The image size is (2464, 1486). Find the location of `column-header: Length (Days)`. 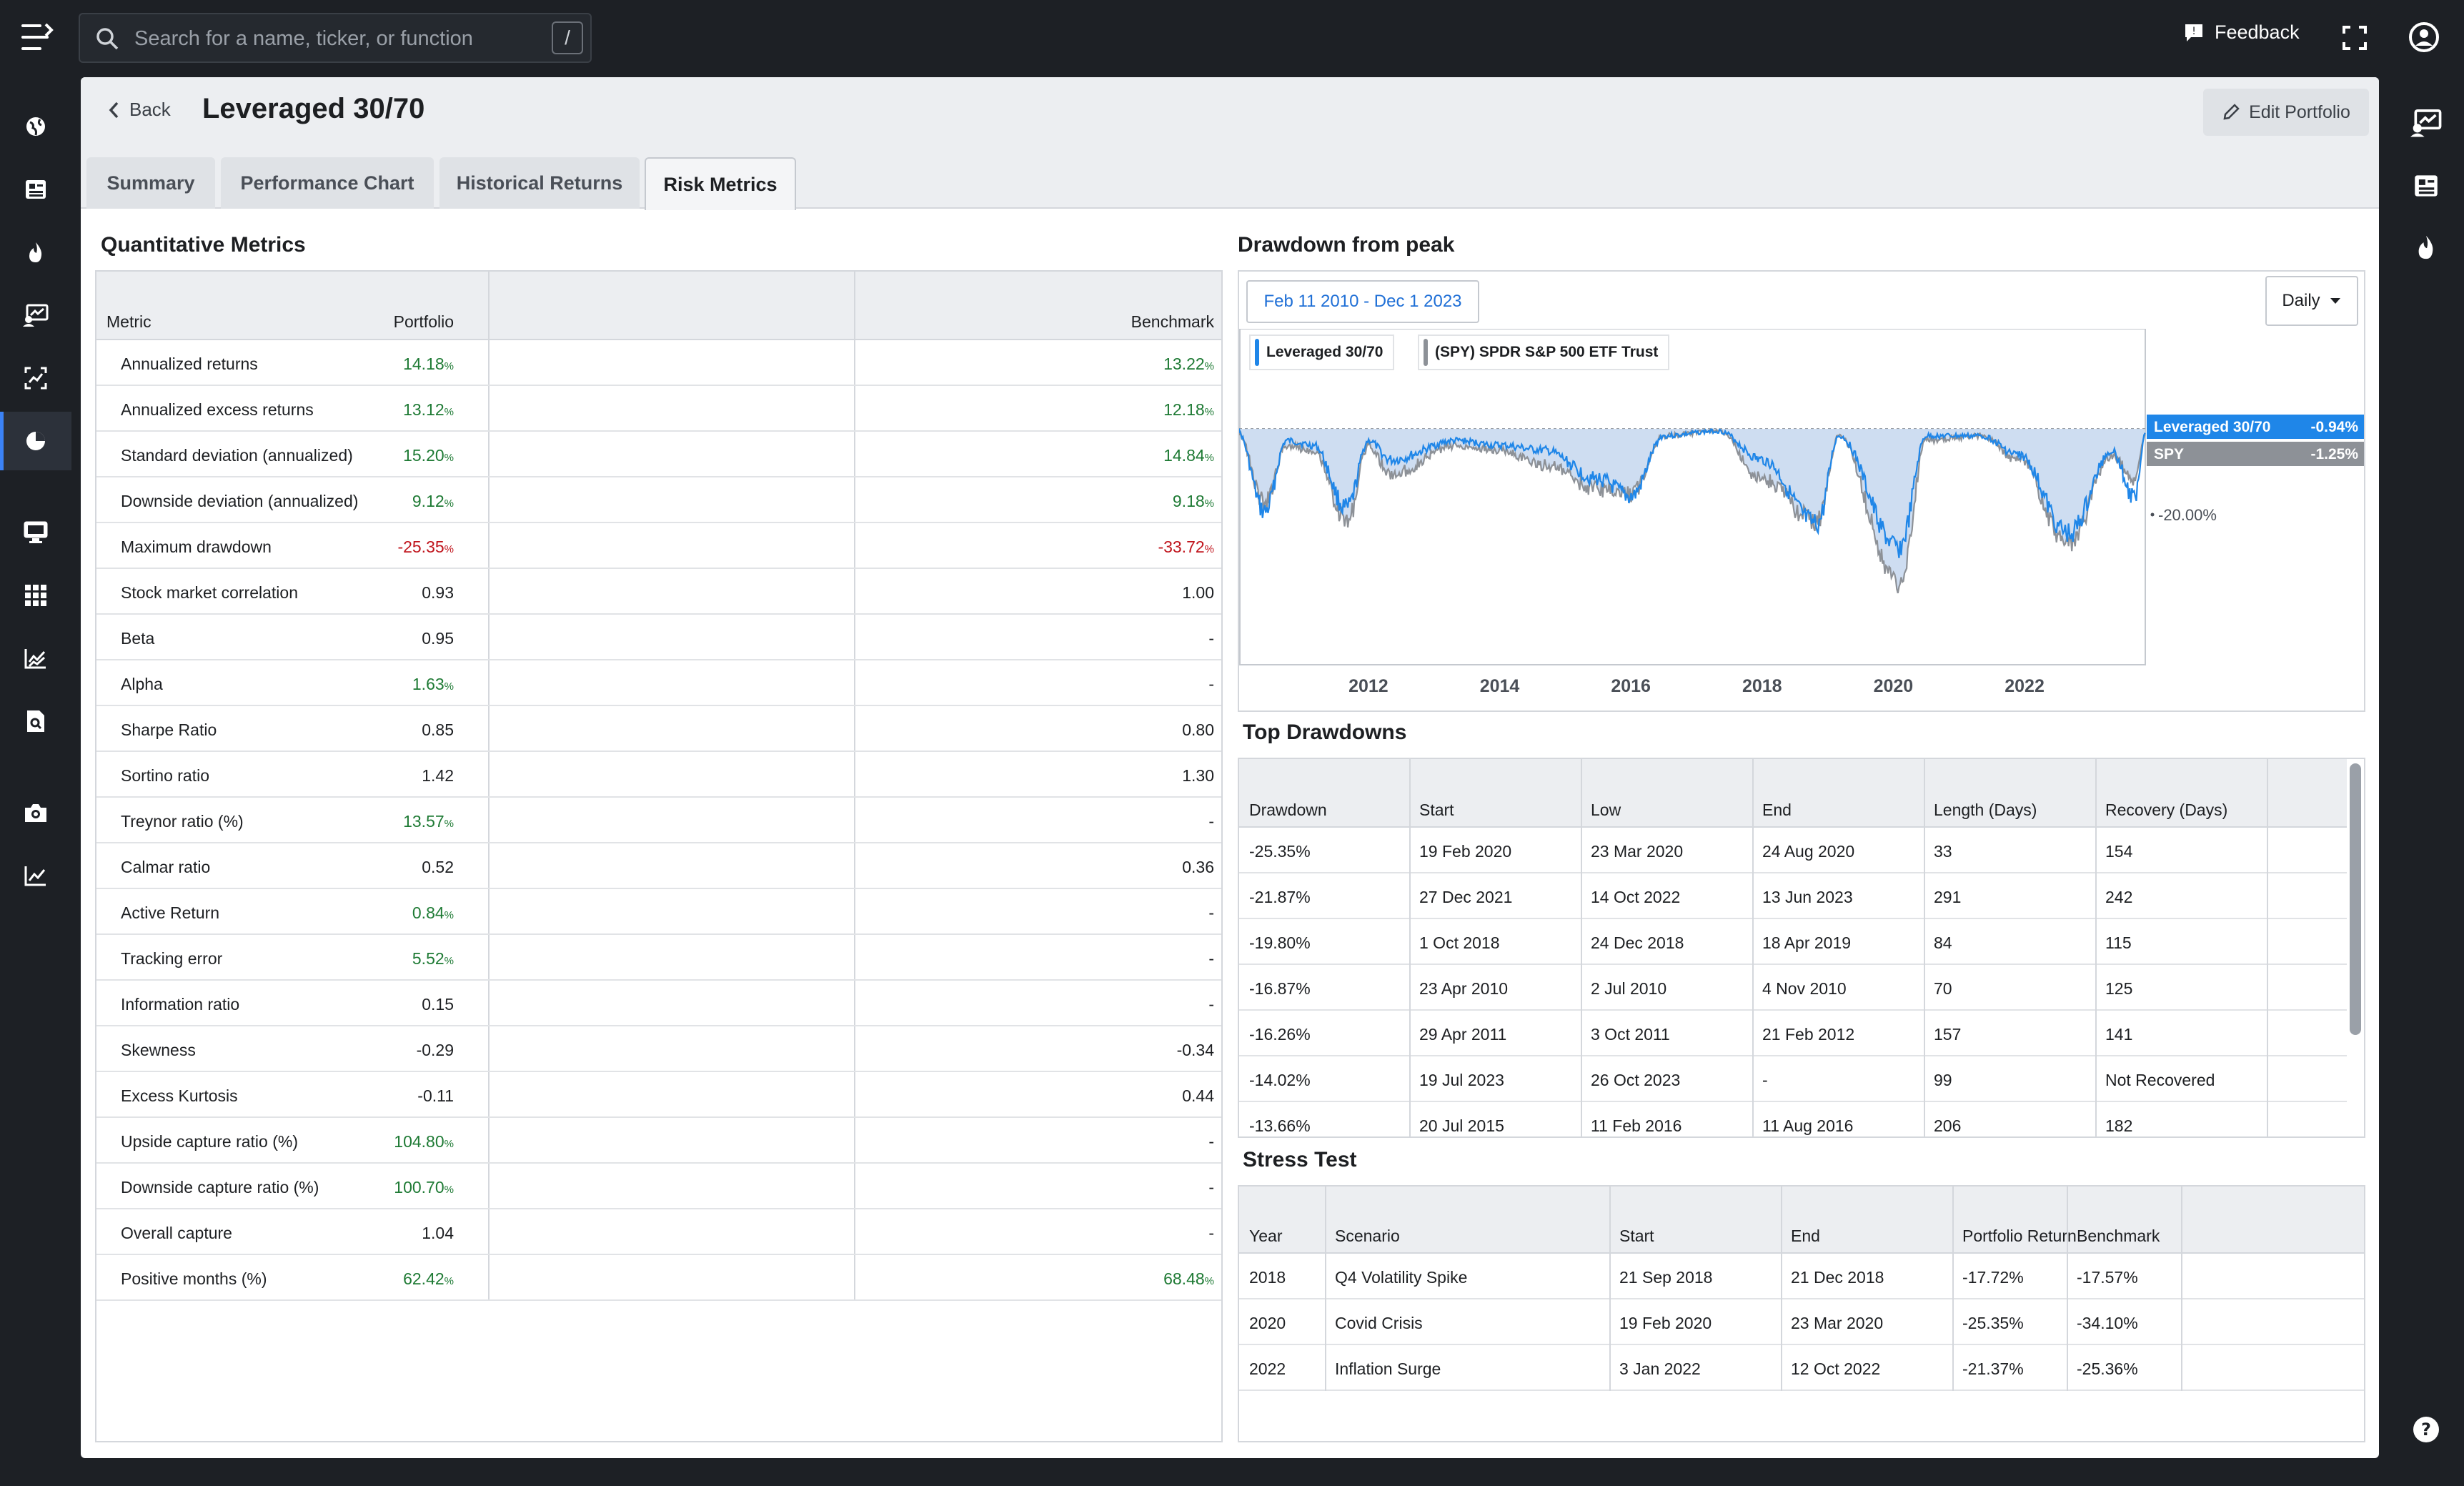

column-header: Length (Days) is located at coordinates (1985, 809).